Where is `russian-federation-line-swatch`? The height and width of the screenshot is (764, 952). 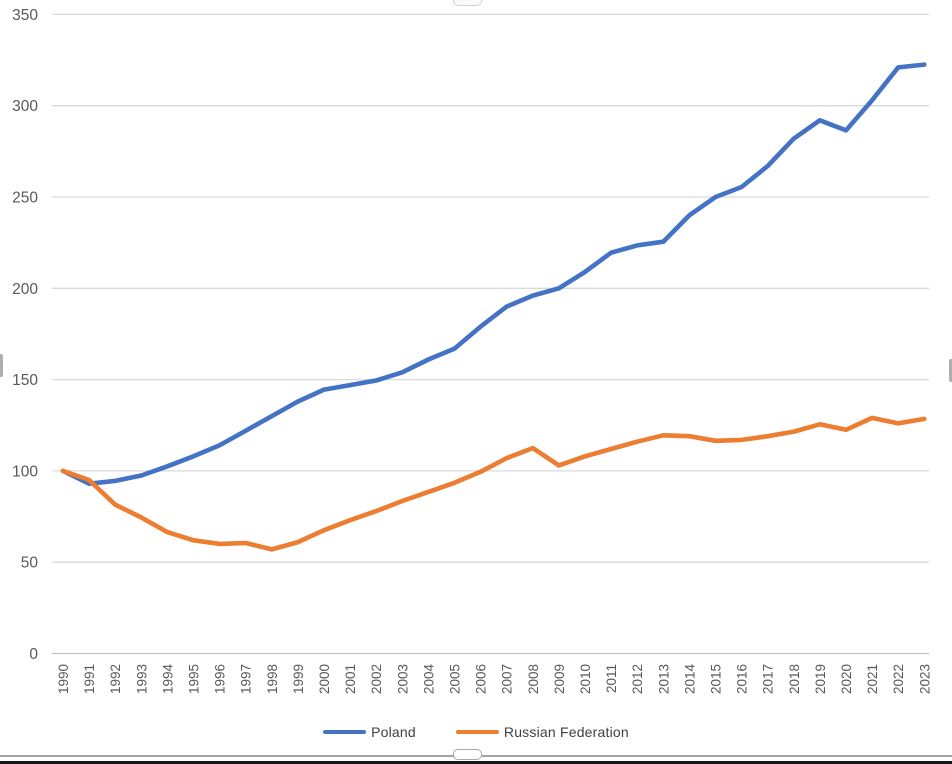
russian-federation-line-swatch is located at coordinates (477, 732).